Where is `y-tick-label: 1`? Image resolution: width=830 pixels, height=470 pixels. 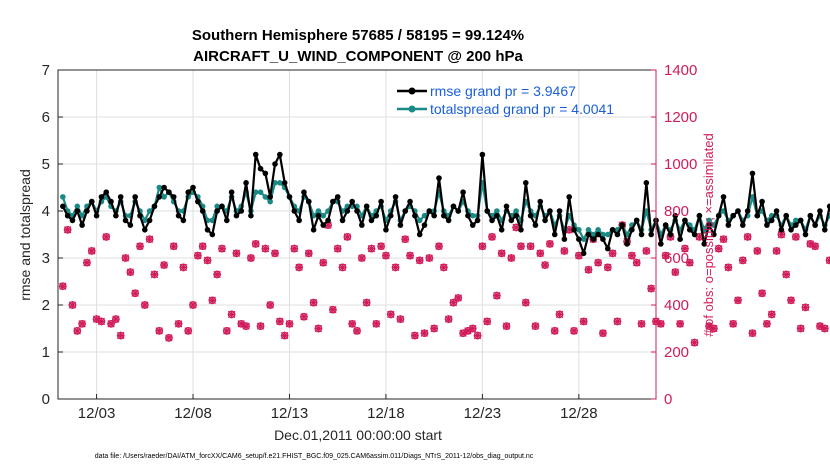 y-tick-label: 1 is located at coordinates (46, 352).